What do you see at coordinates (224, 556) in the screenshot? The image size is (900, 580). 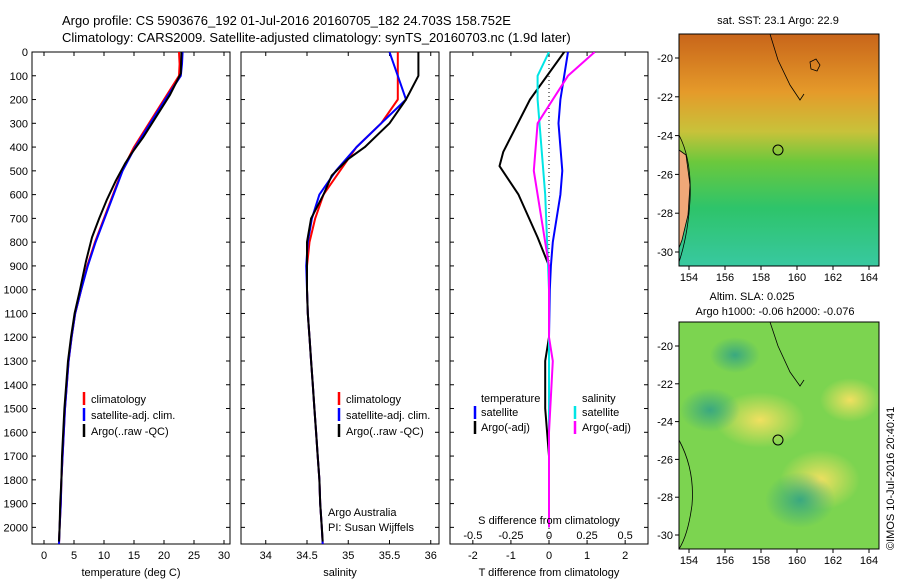 I see `x-tick-label: 30` at bounding box center [224, 556].